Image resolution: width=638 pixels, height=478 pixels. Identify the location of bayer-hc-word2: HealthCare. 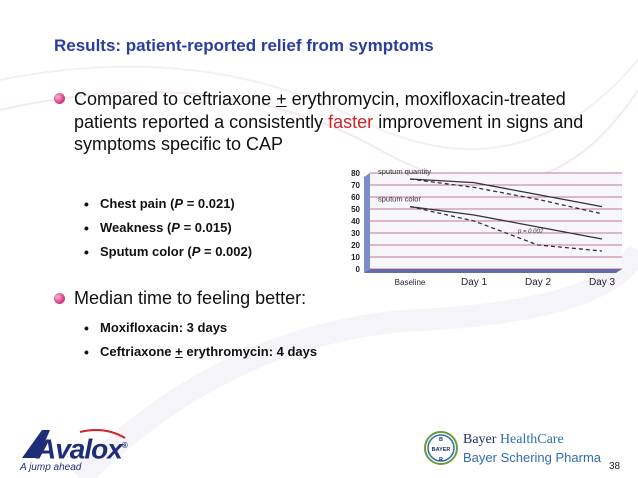
(531, 439).